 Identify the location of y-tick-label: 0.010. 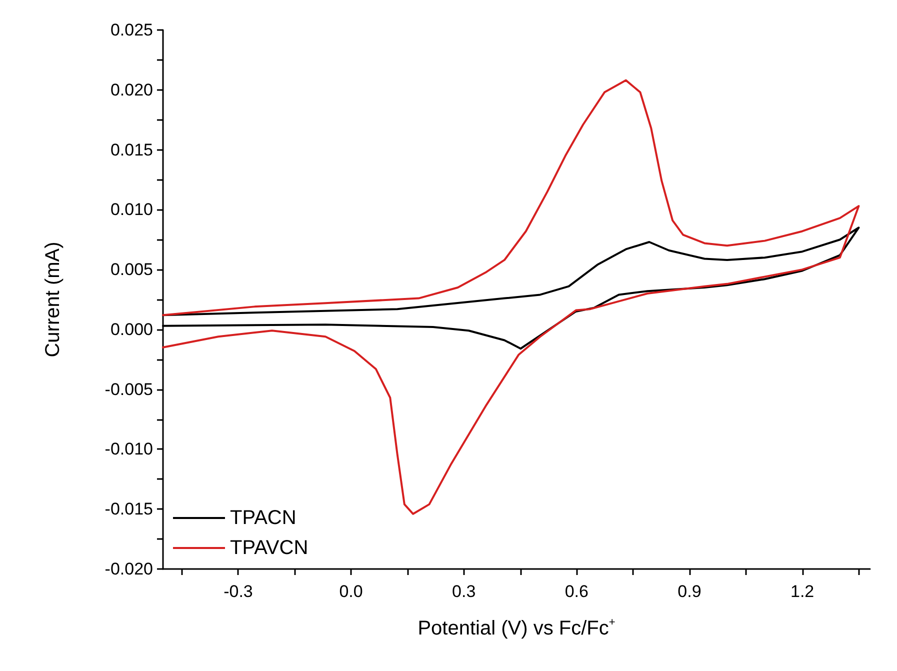
(131, 210).